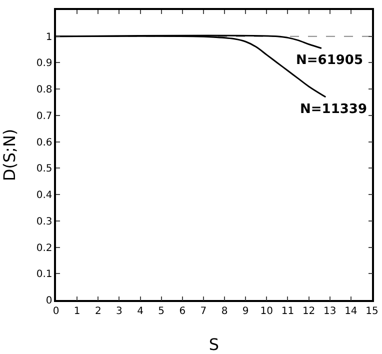 The image size is (382, 354). What do you see at coordinates (44, 116) in the screenshot?
I see `y-tick-label: 0.7` at bounding box center [44, 116].